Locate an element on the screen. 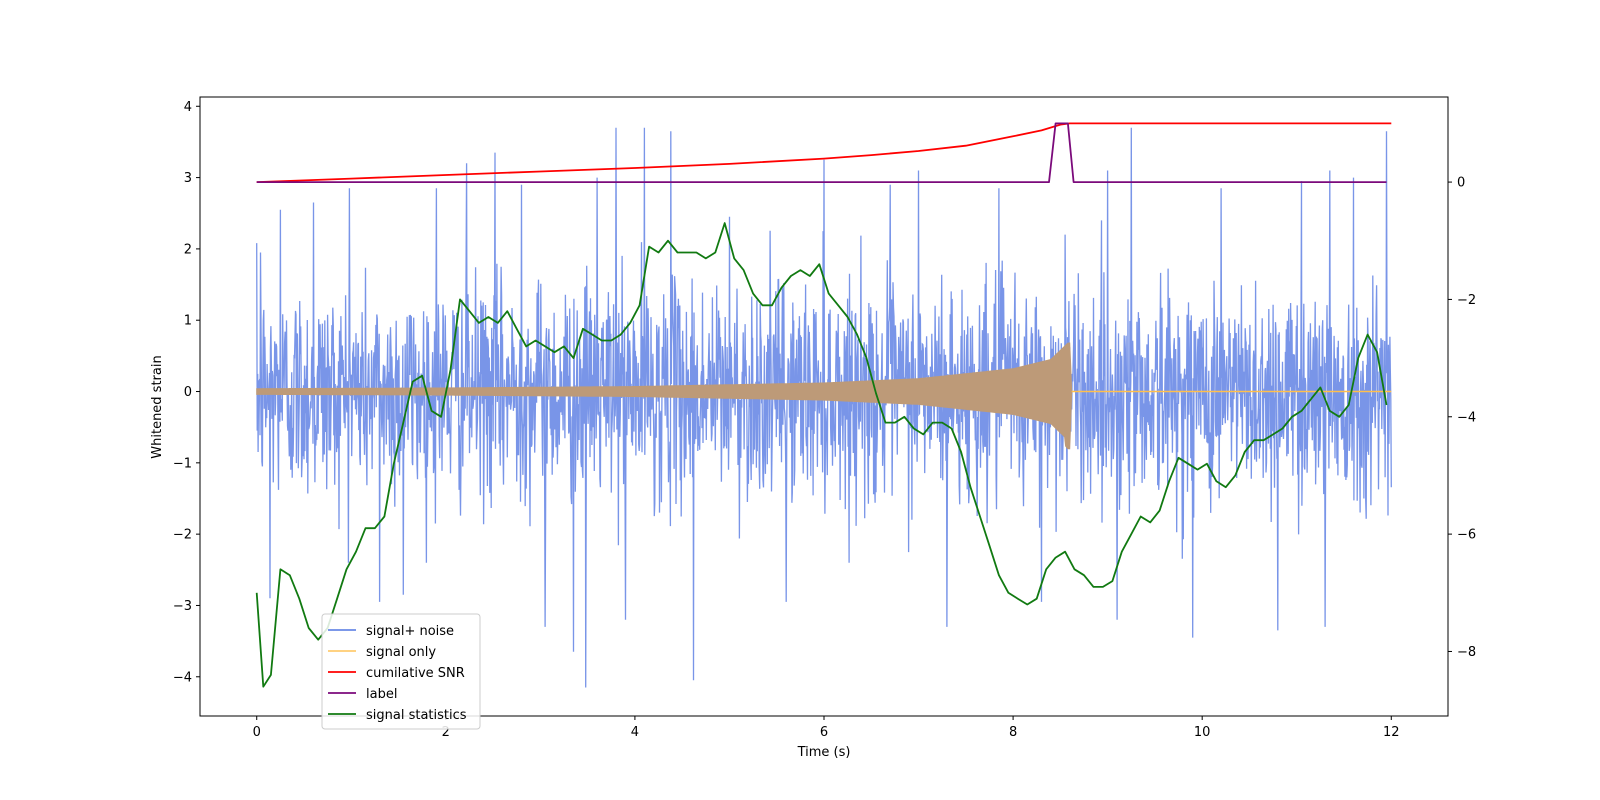  legend-entry: cumilative SNR is located at coordinates (415, 673).